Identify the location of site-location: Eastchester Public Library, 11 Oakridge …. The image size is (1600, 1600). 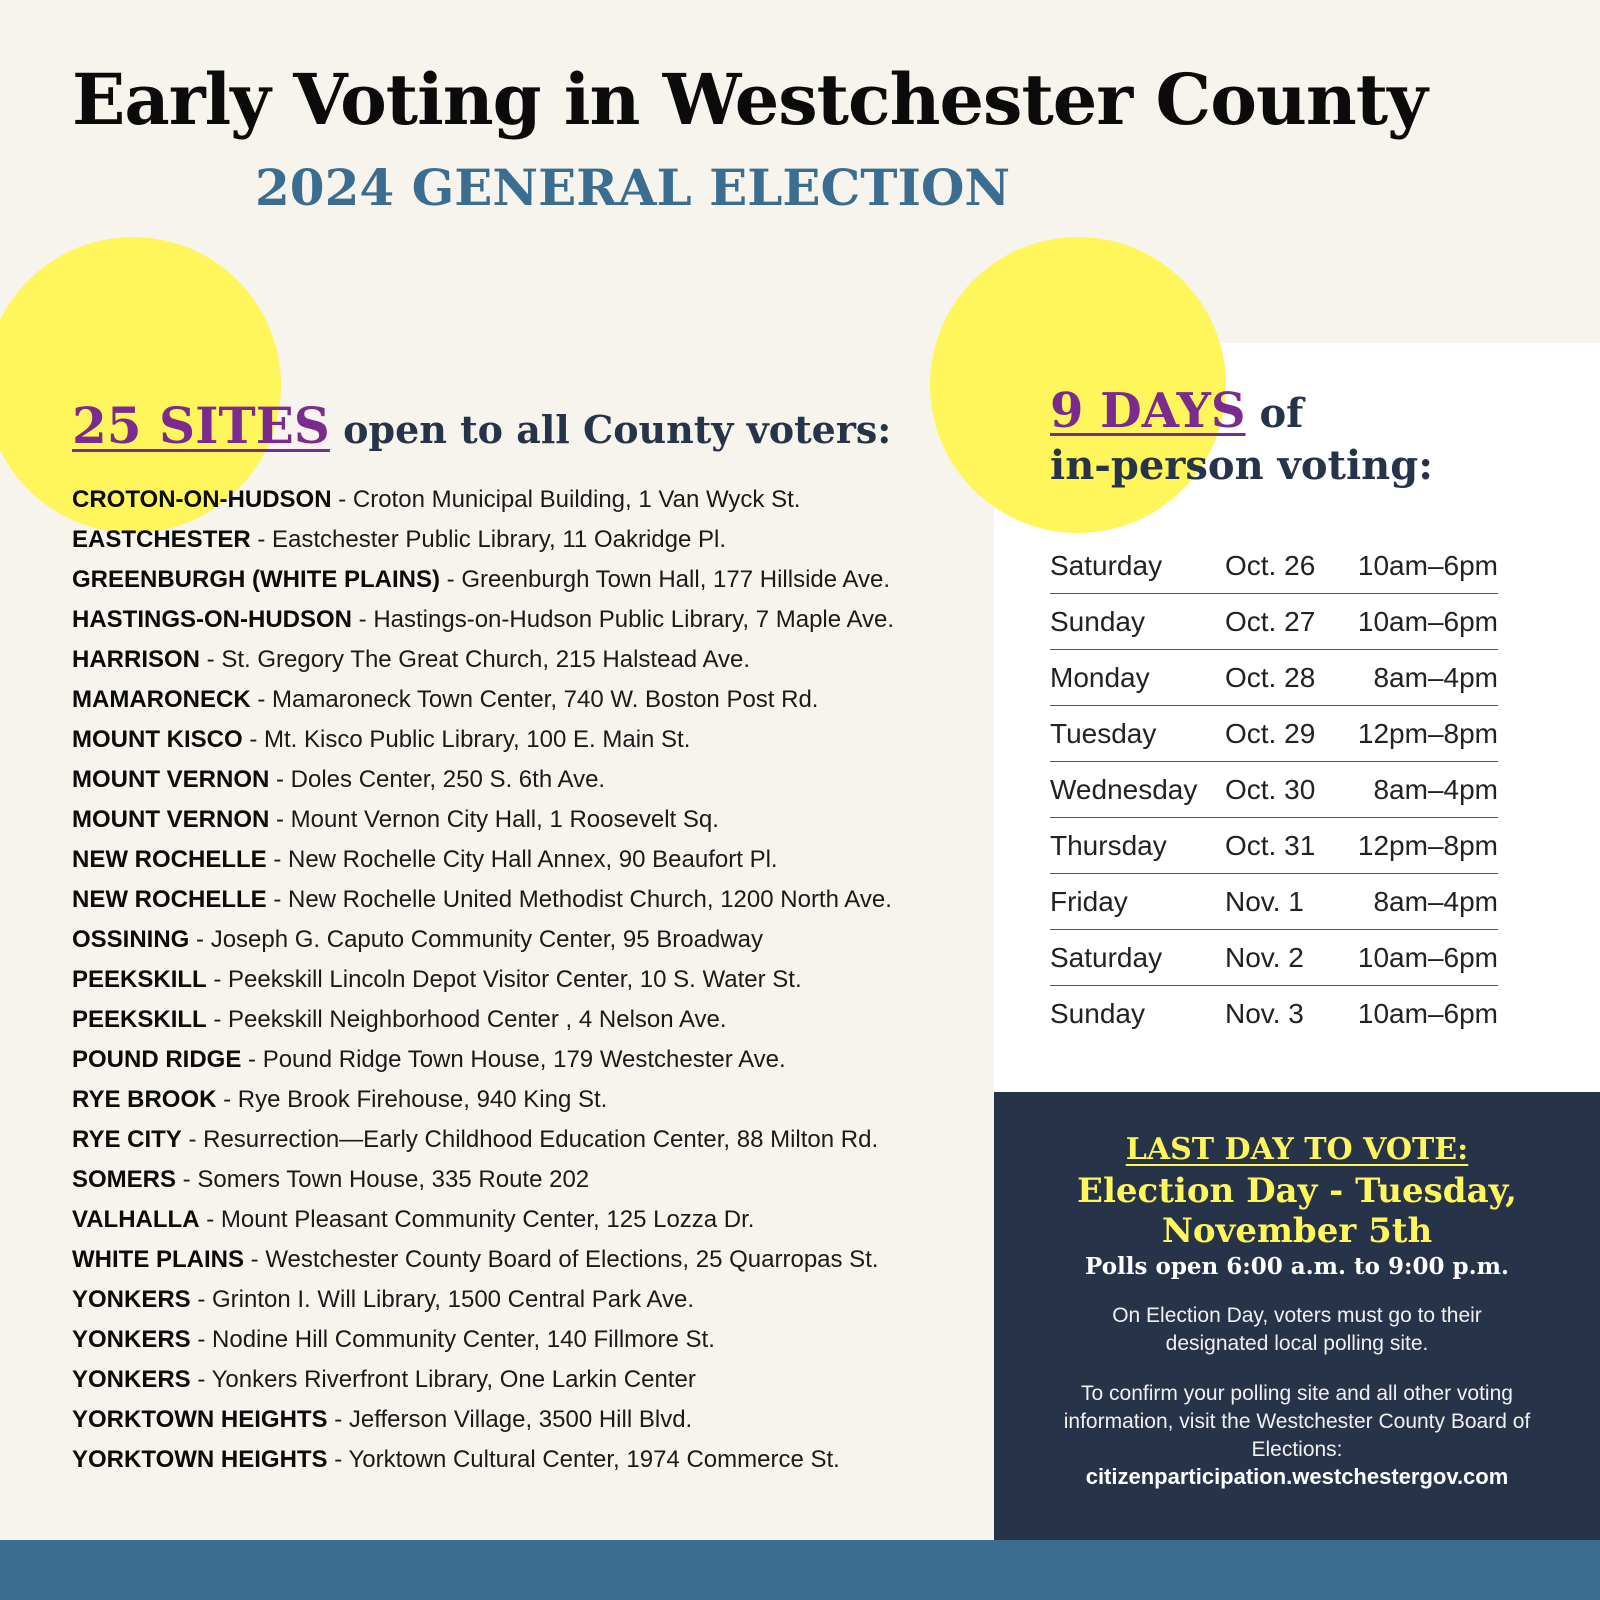
(499, 539).